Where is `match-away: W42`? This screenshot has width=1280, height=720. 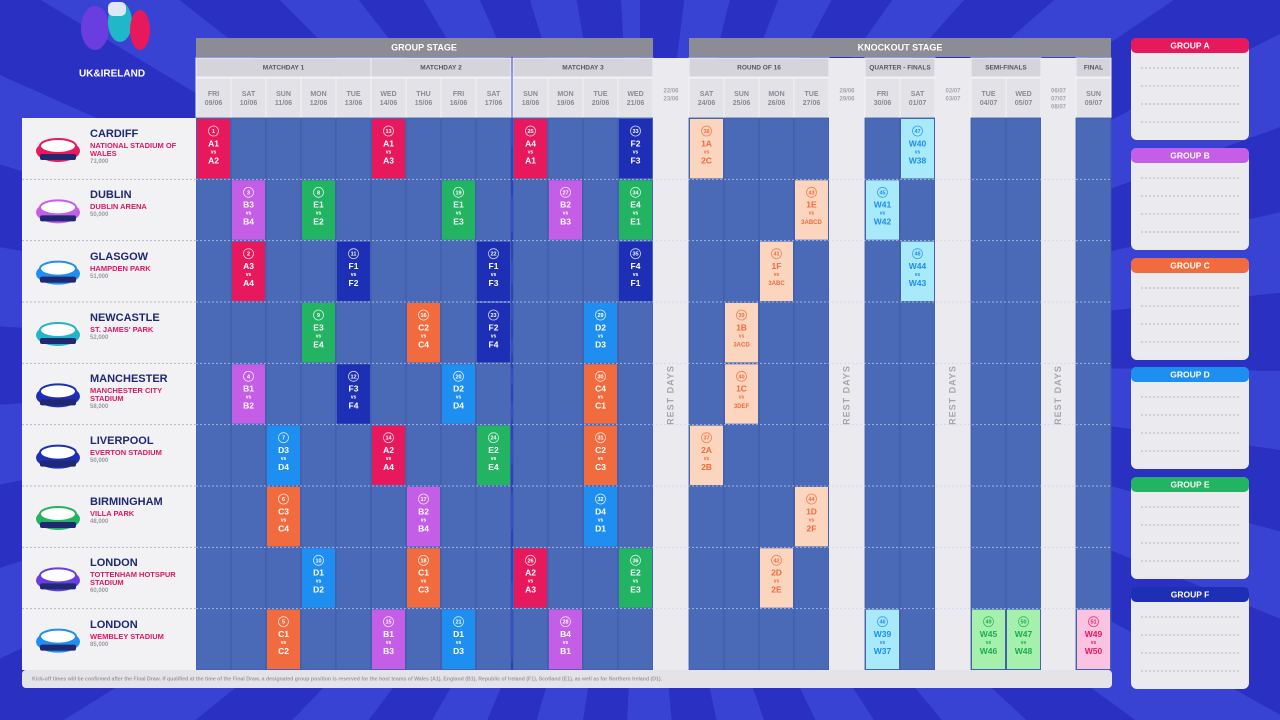
match-away: W42 is located at coordinates (883, 222).